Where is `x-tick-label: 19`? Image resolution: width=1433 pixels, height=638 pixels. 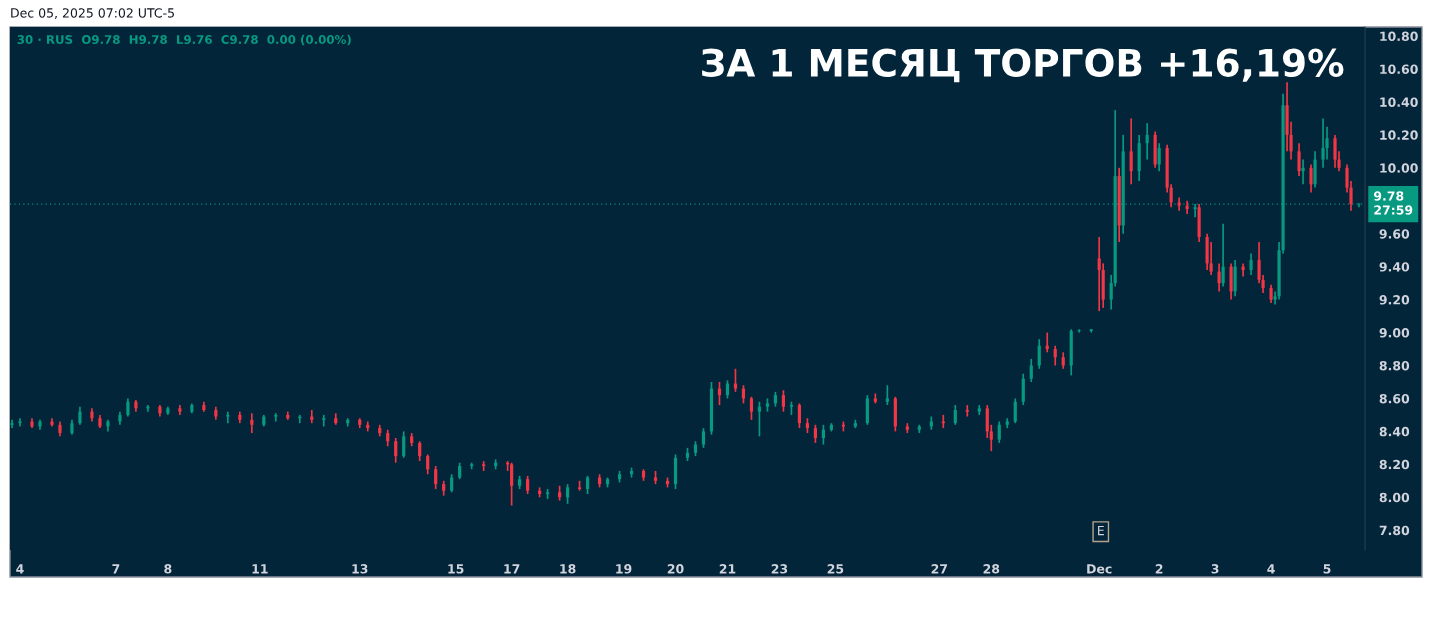 x-tick-label: 19 is located at coordinates (624, 569).